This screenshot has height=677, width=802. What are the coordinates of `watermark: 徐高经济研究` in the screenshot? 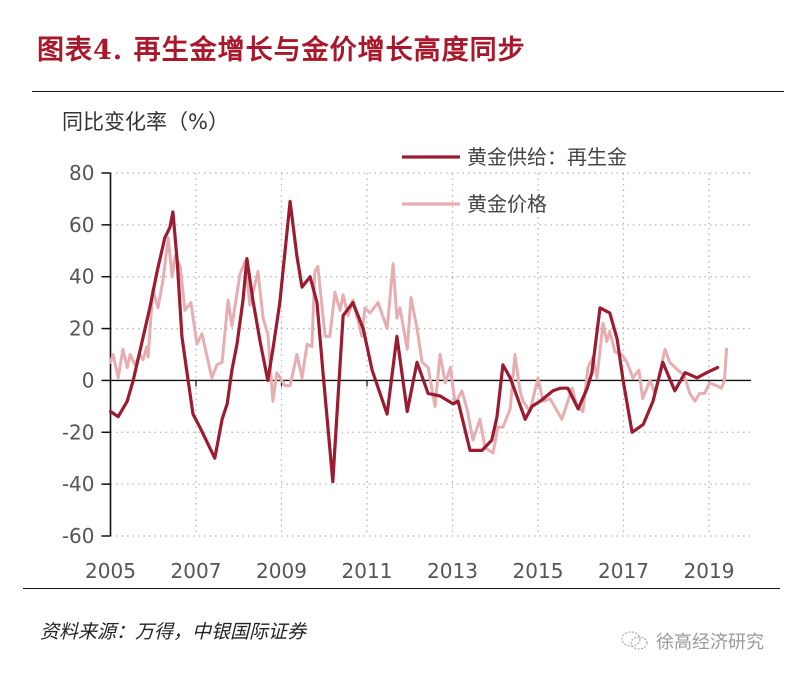 It's located at (692, 641).